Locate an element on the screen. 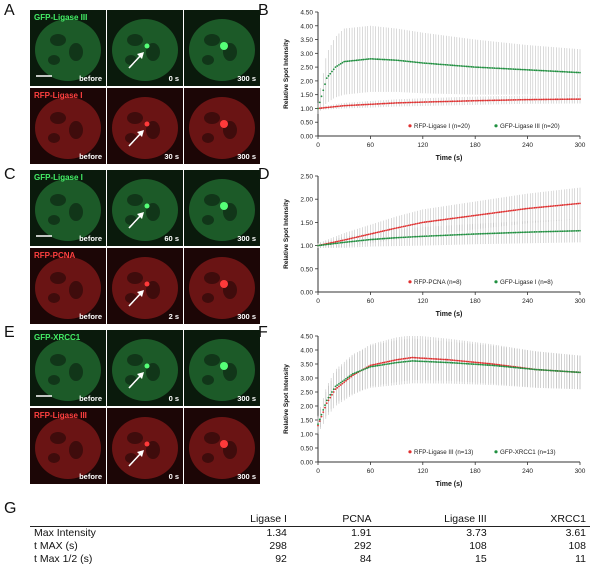 The height and width of the screenshot is (566, 594). timepoint-label: 300 s is located at coordinates (246, 238).